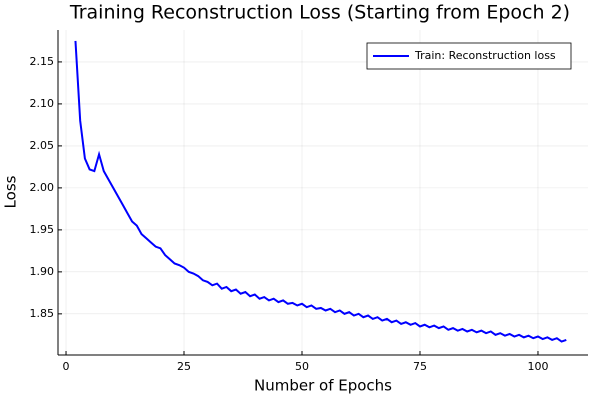  Describe the element at coordinates (302, 366) in the screenshot. I see `x-tick-label: 50` at that location.